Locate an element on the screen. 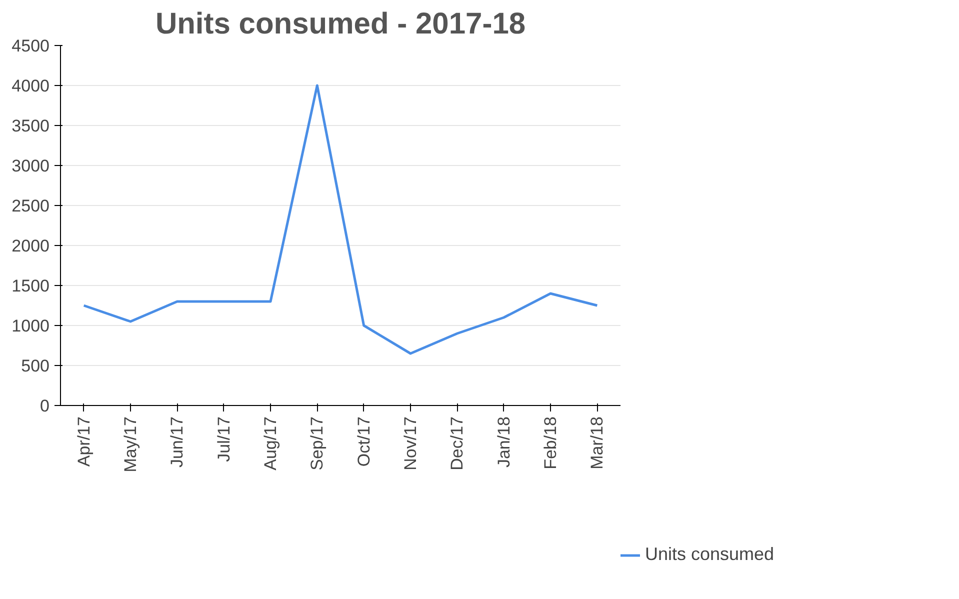 The width and height of the screenshot is (959, 599). x-tick-label: Aug/17 is located at coordinates (270, 443).